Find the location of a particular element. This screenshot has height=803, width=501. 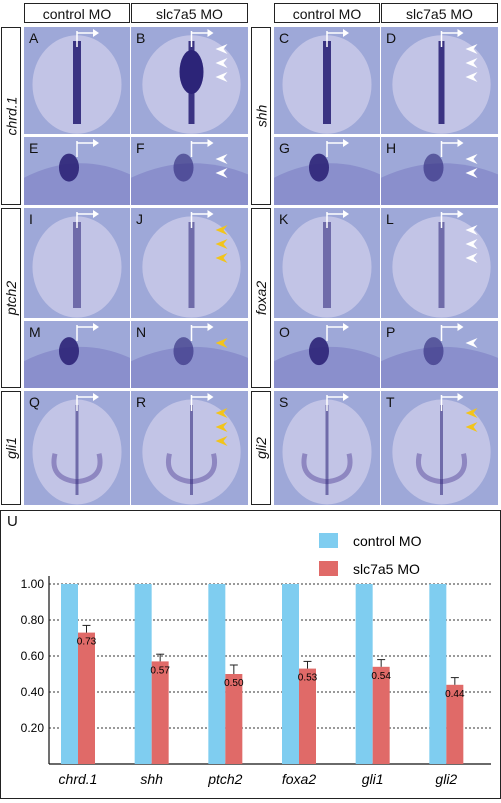

panel-letter: L is located at coordinates (390, 219).